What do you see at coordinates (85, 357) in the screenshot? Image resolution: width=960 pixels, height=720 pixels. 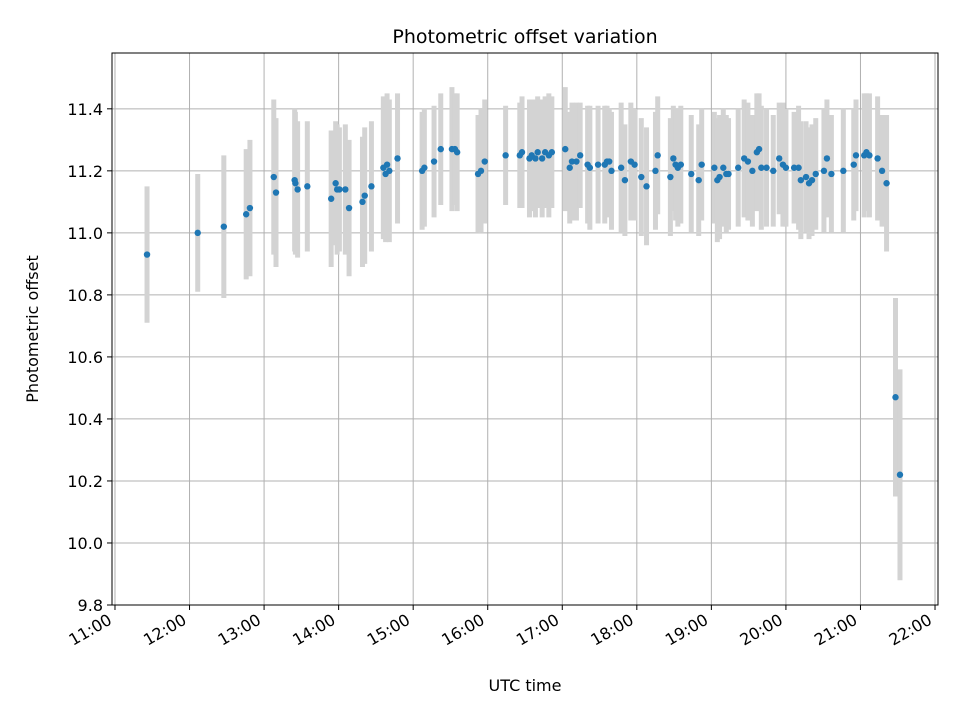 I see `y-tick-label: 10.6` at bounding box center [85, 357].